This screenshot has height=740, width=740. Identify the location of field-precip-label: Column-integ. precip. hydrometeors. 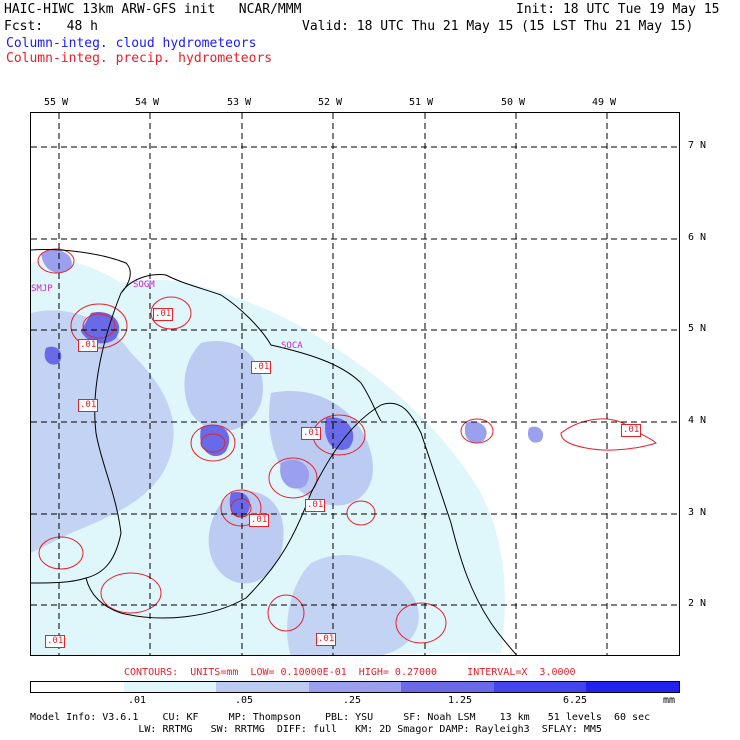
(139, 58).